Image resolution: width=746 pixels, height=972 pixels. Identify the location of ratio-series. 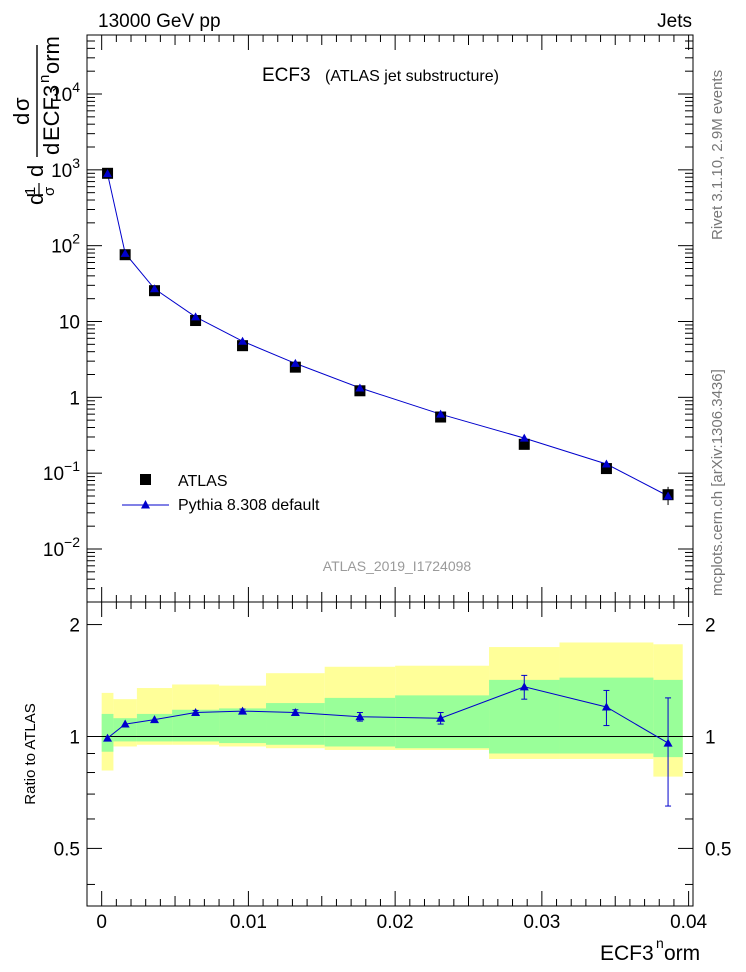
(388, 740).